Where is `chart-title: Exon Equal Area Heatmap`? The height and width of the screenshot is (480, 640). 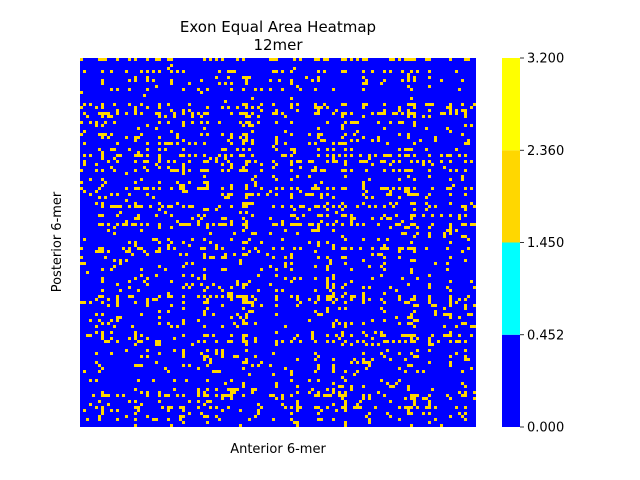 chart-title: Exon Equal Area Heatmap is located at coordinates (278, 27).